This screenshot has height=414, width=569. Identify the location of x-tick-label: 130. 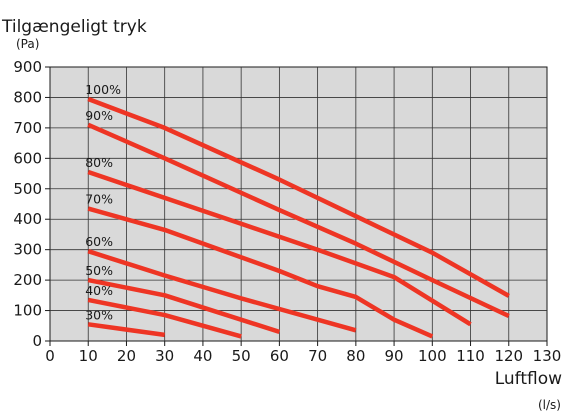
(547, 356).